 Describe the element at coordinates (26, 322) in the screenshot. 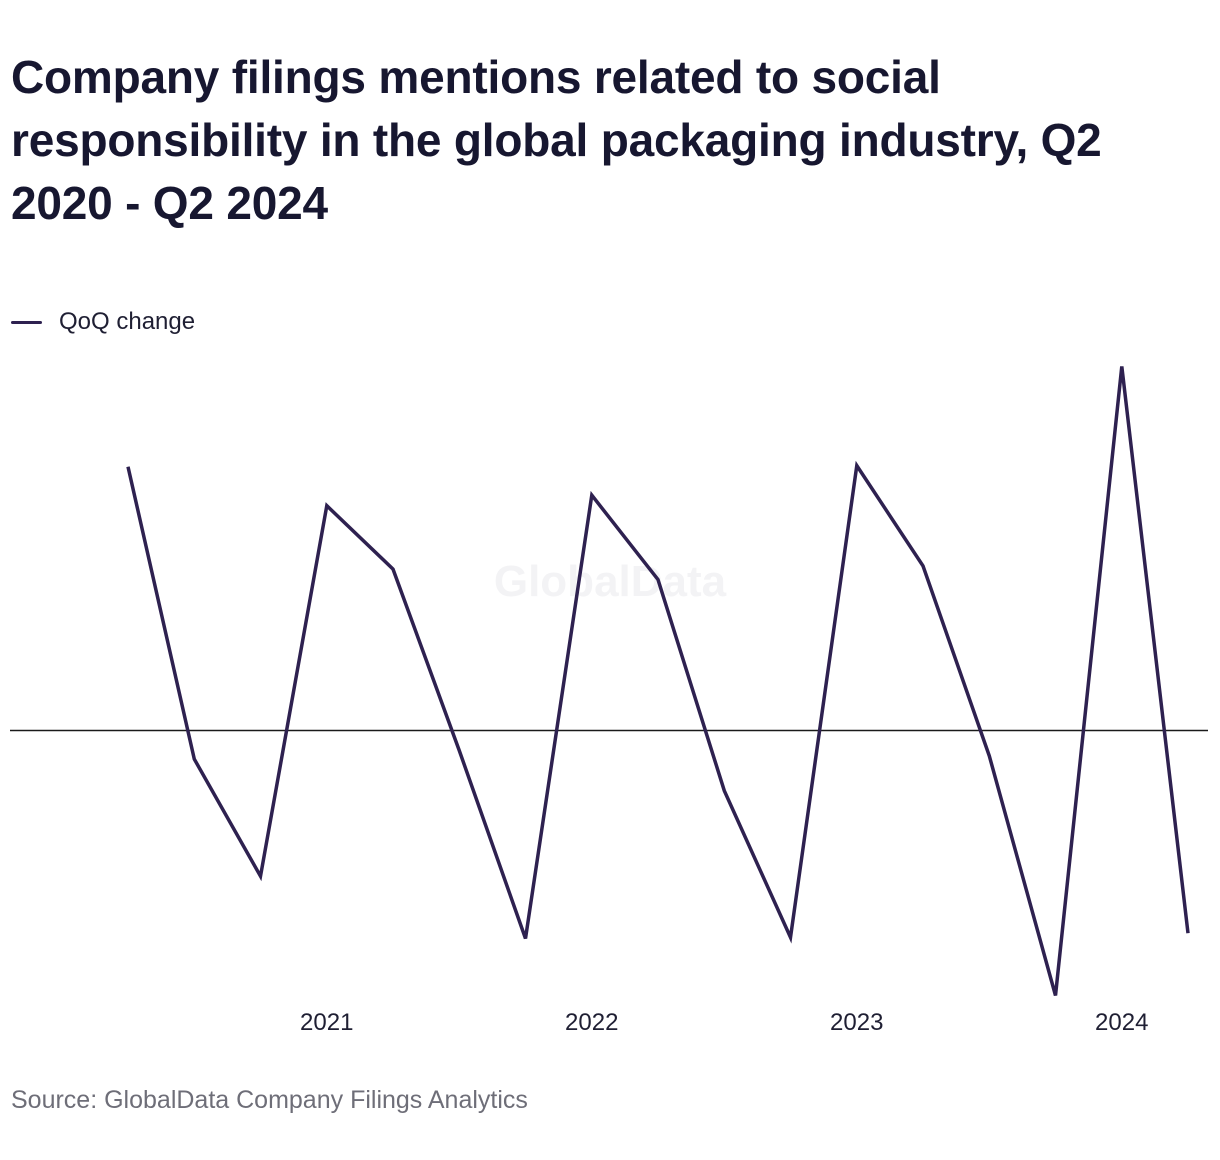

I see `legend-swatch` at that location.